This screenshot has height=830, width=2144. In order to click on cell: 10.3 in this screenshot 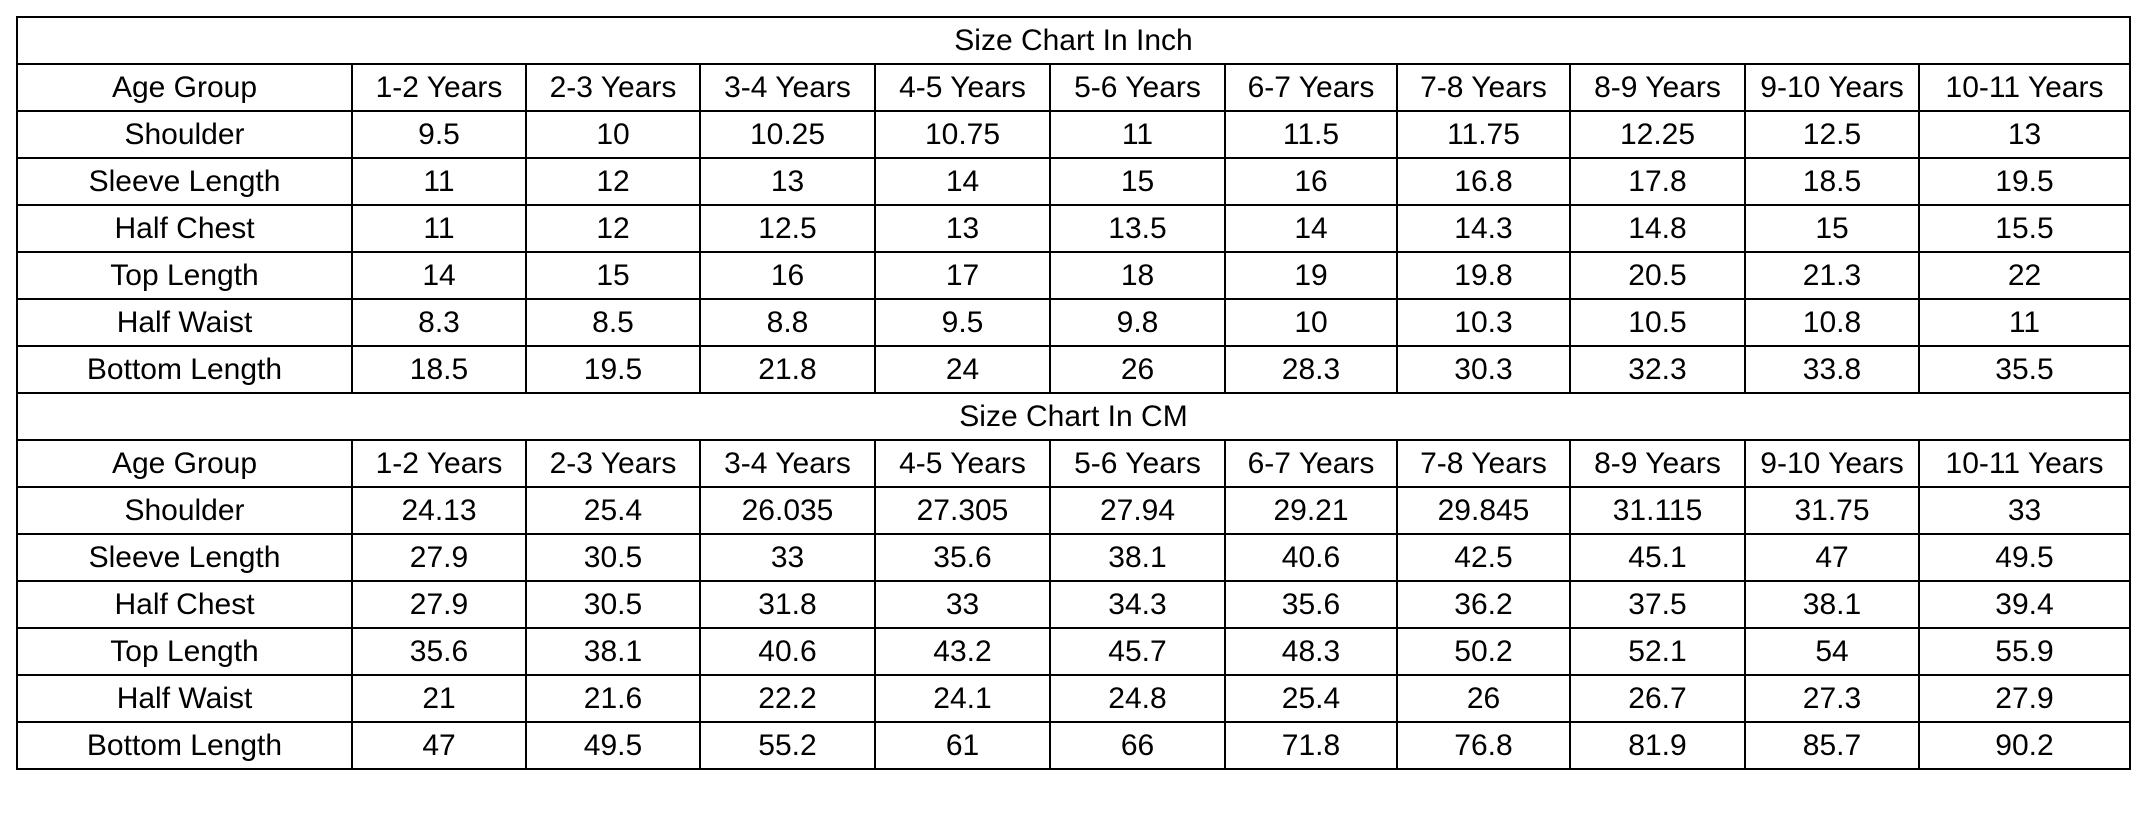, I will do `click(1483, 322)`.